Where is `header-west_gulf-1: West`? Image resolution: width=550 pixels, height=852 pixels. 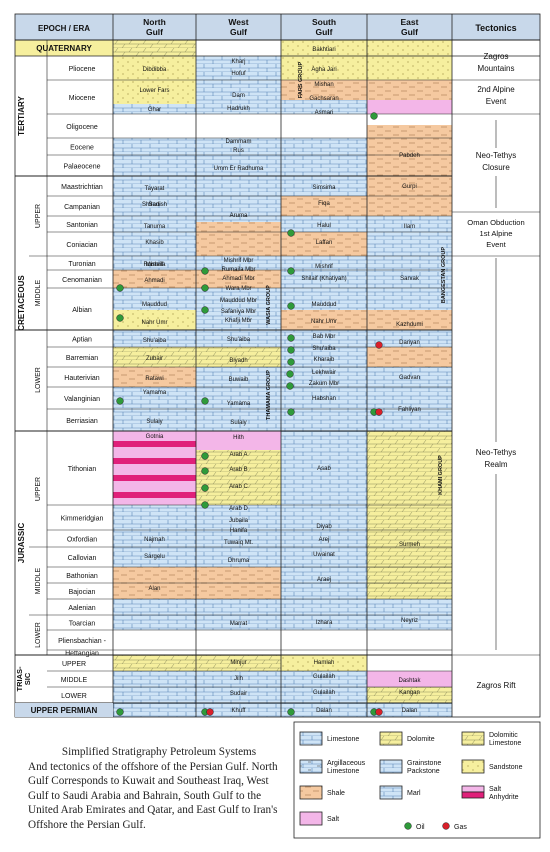 header-west_gulf-1: West is located at coordinates (238, 22).